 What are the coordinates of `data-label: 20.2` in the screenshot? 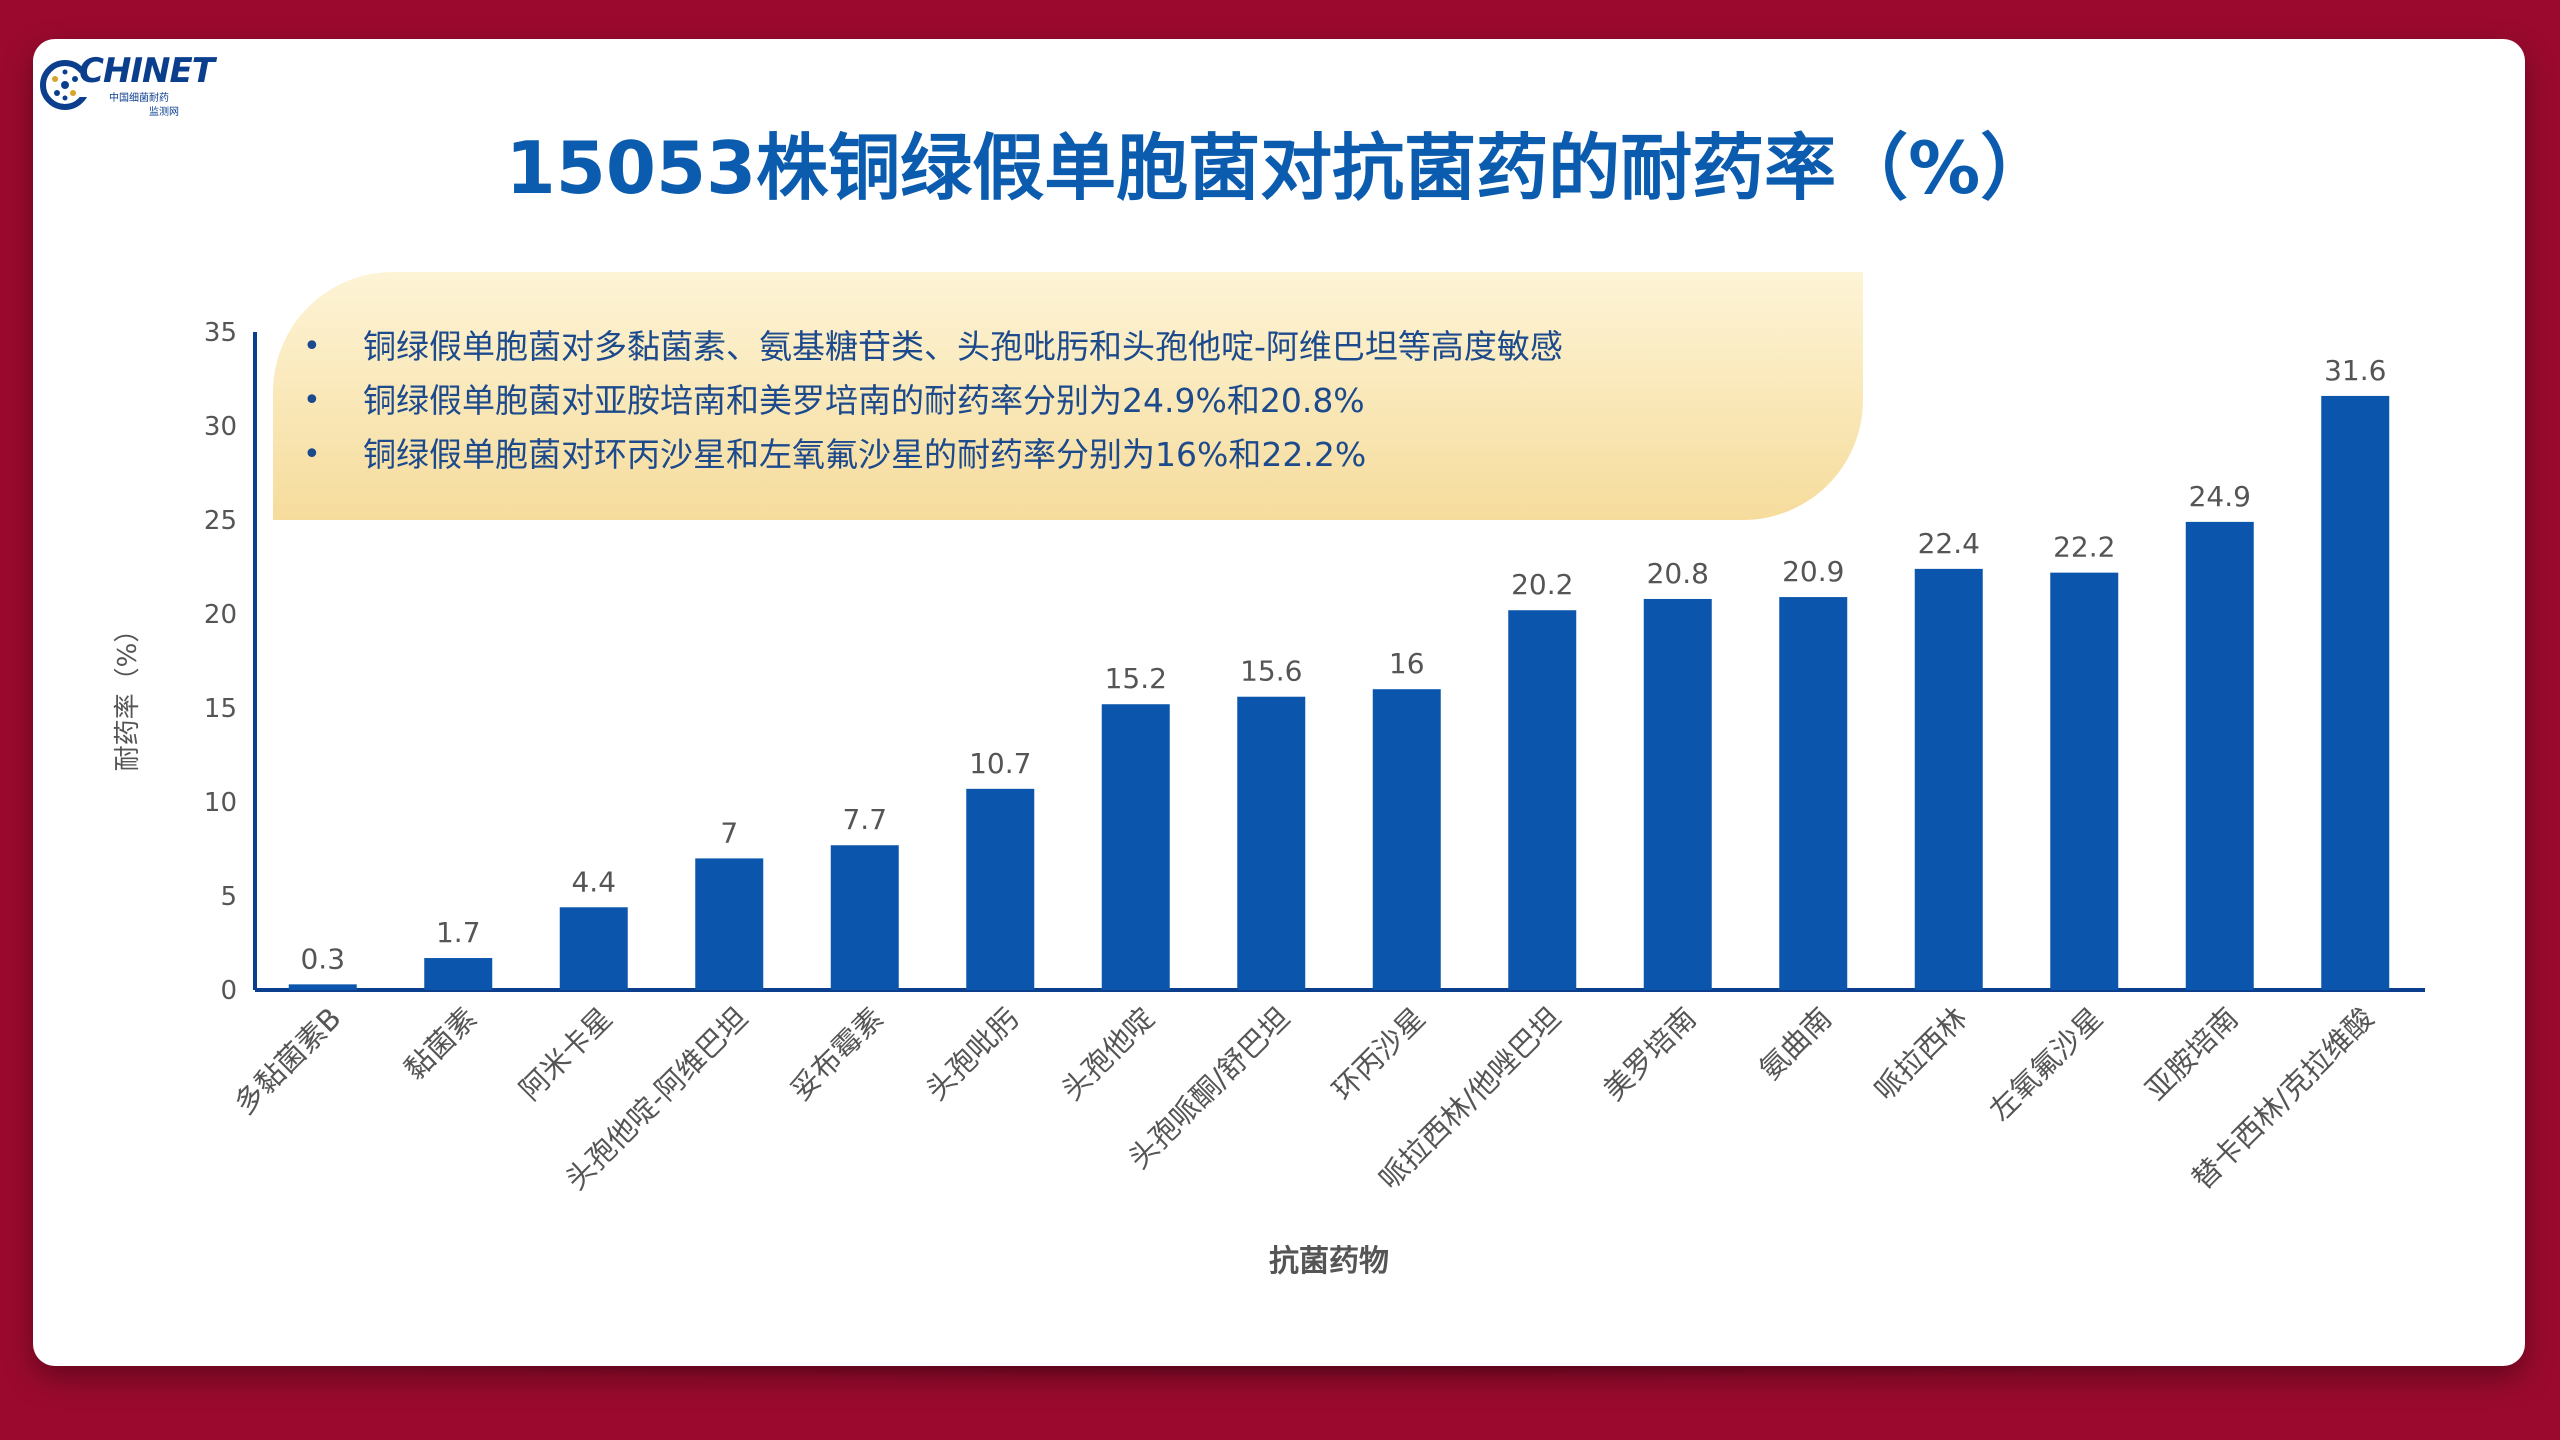 It's located at (1542, 584).